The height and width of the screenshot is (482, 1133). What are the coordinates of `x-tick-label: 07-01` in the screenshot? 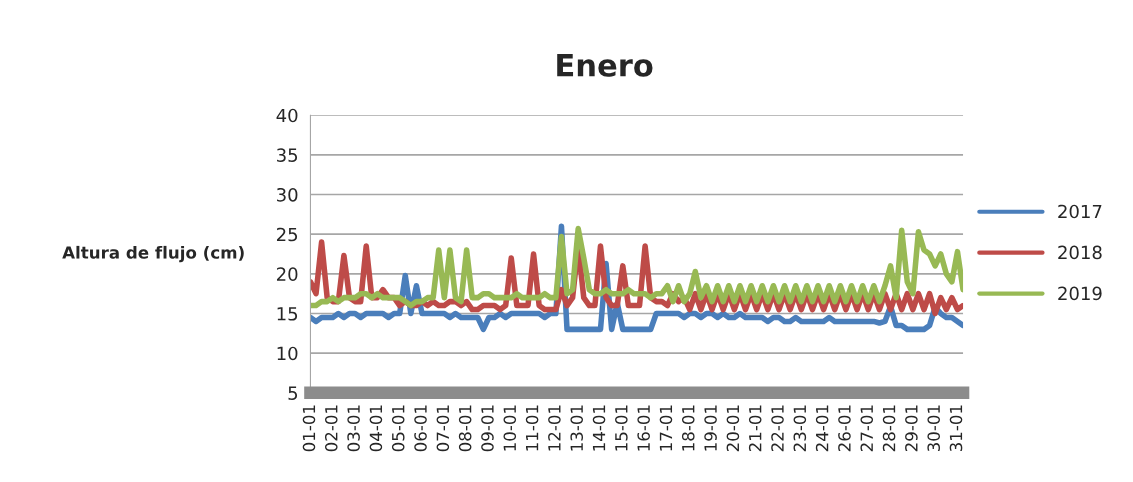 It's located at (443, 428).